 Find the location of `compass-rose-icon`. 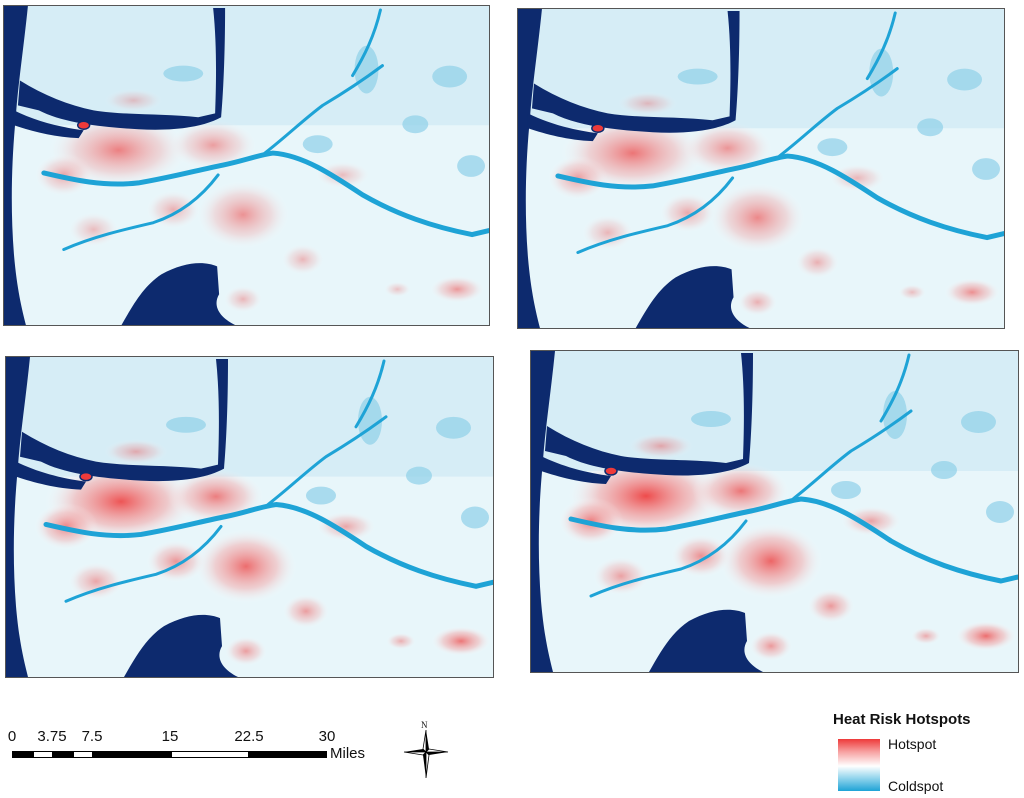

compass-rose-icon is located at coordinates (426, 754).